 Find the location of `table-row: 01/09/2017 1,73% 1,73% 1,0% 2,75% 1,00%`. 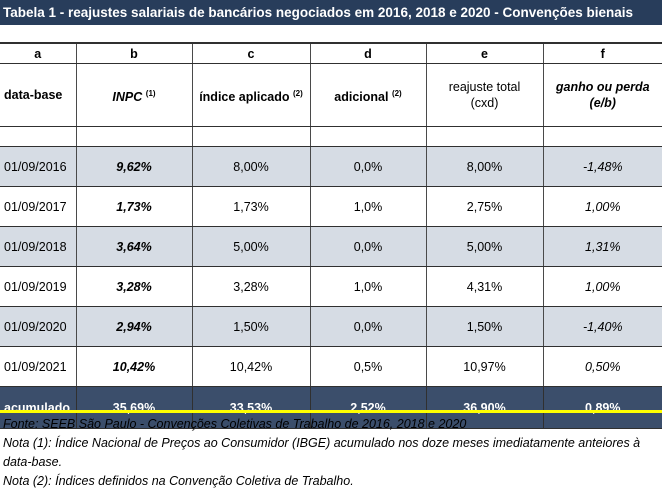

table-row: 01/09/2017 1,73% 1,73% 1,0% 2,75% 1,00% is located at coordinates (331, 206).